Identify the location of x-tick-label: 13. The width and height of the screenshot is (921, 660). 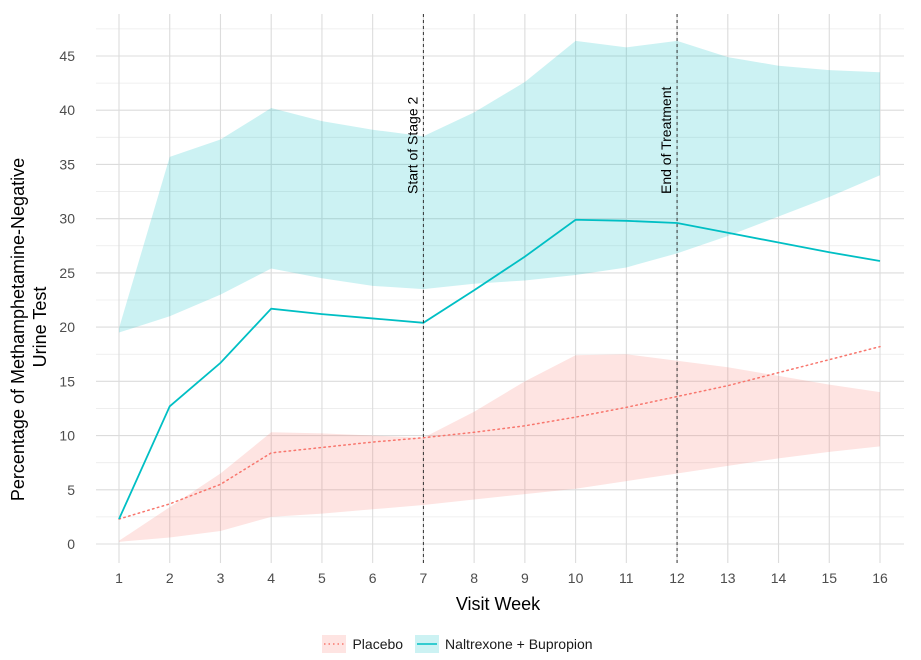
(728, 578).